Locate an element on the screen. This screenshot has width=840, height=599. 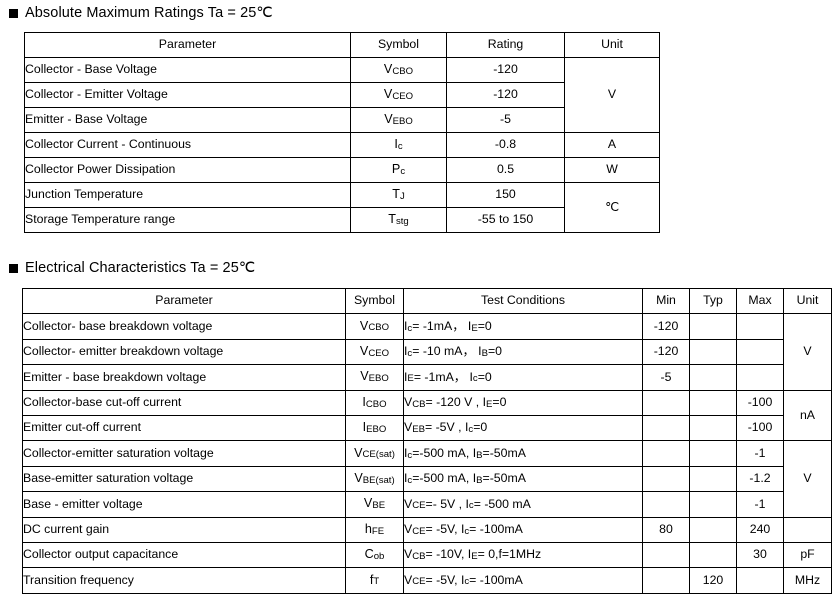
cell-parameter: Collector-base cut-off current is located at coordinates (184, 402).